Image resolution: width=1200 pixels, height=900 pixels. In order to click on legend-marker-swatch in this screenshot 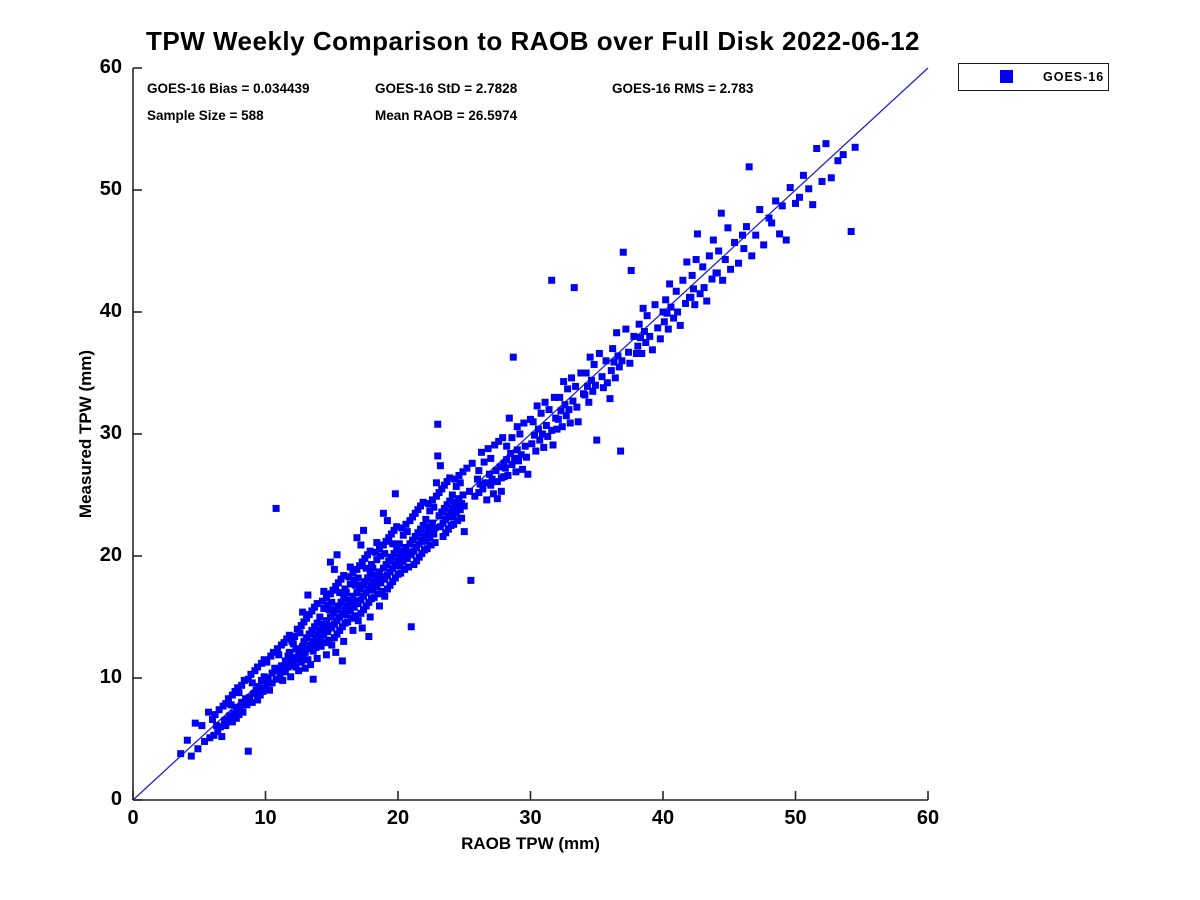, I will do `click(1006, 76)`.